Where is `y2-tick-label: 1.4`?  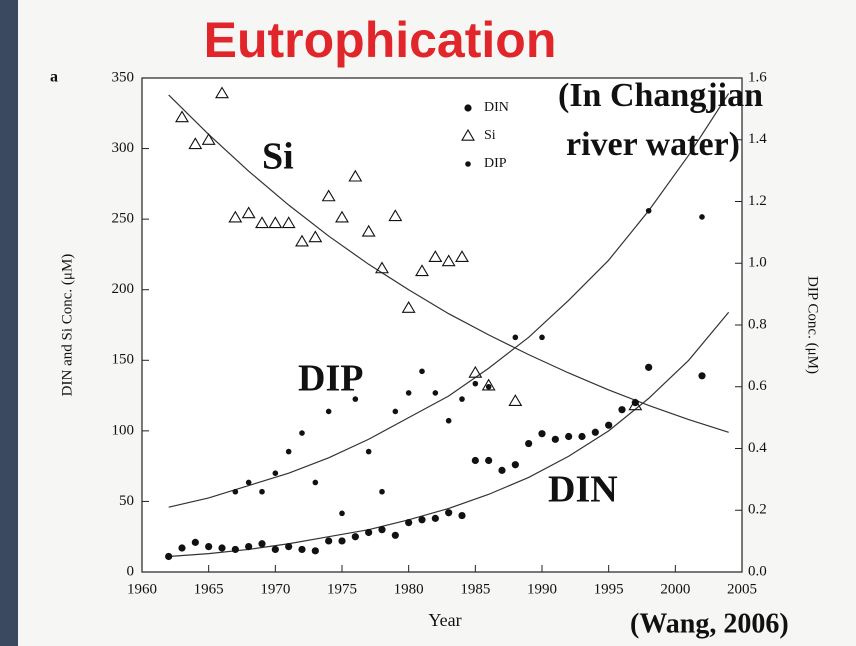 y2-tick-label: 1.4 is located at coordinates (757, 139).